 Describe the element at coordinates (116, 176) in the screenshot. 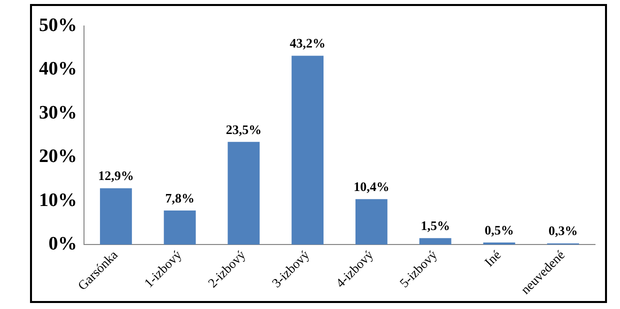

I see `data-label: 12,9%` at that location.